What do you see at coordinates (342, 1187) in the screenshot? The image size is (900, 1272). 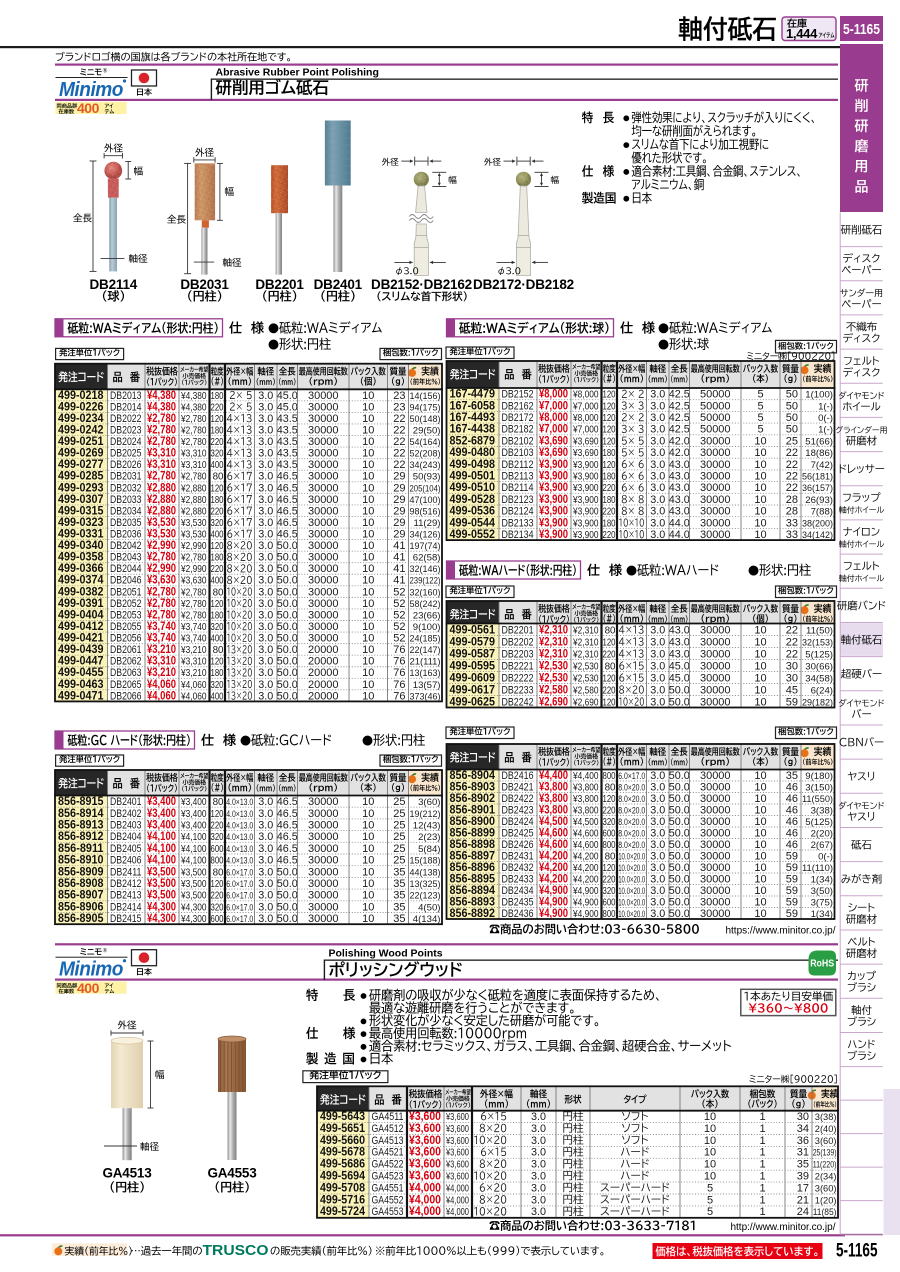 I see `svg-text: 499-5708` at bounding box center [342, 1187].